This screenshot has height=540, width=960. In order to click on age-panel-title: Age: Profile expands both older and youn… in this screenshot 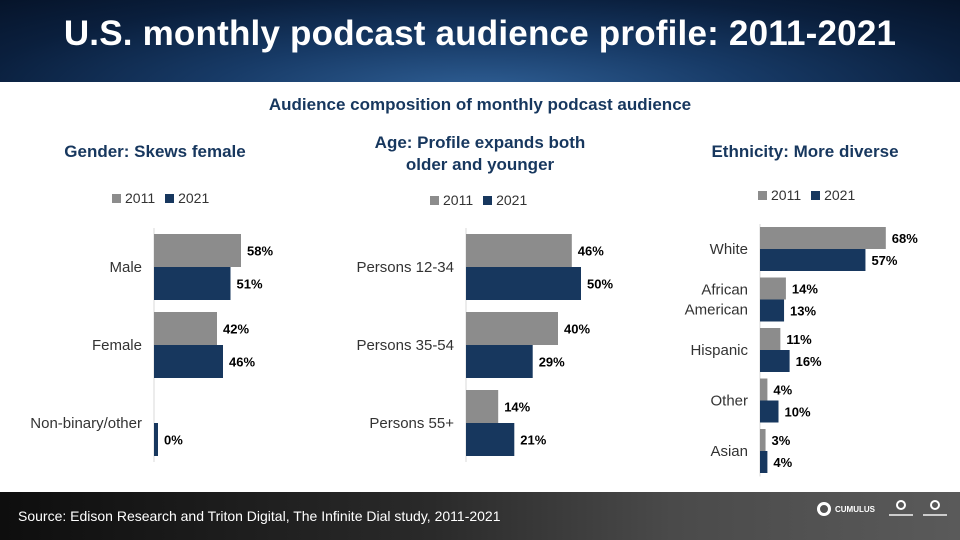, I will do `click(480, 154)`.